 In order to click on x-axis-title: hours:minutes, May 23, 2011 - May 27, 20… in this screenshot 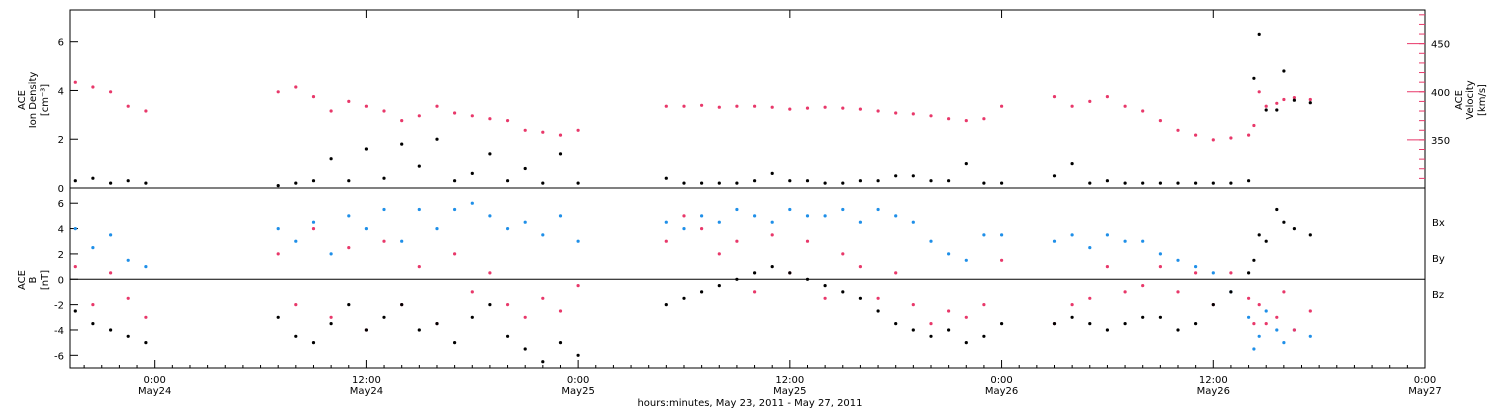, I will do `click(749, 403)`.